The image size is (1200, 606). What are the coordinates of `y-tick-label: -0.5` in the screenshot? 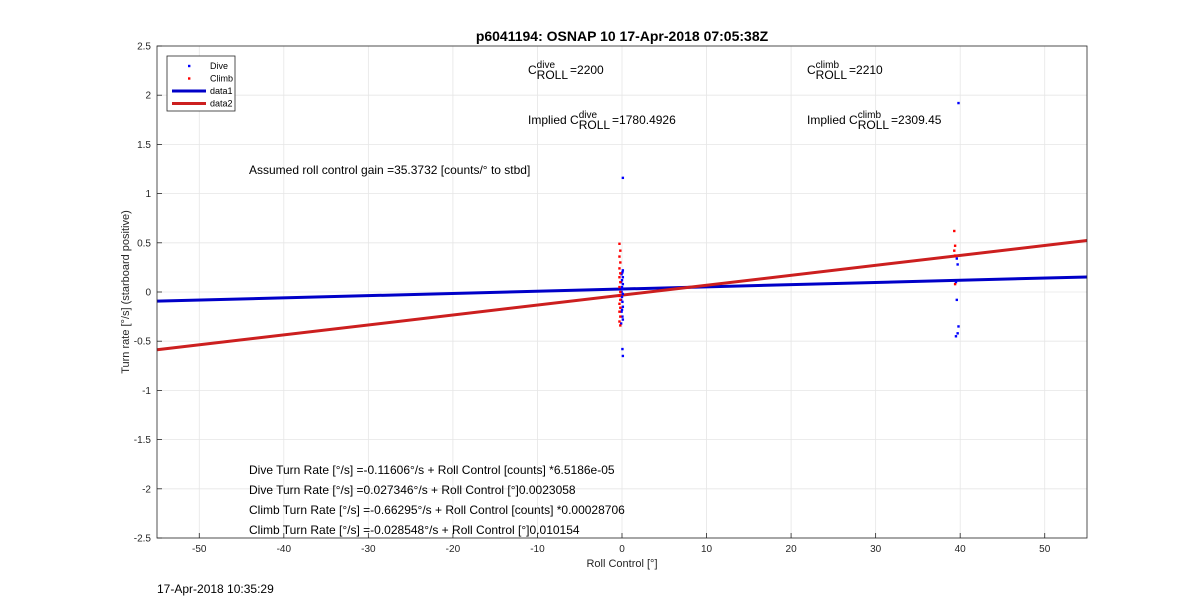 It's located at (143, 342).